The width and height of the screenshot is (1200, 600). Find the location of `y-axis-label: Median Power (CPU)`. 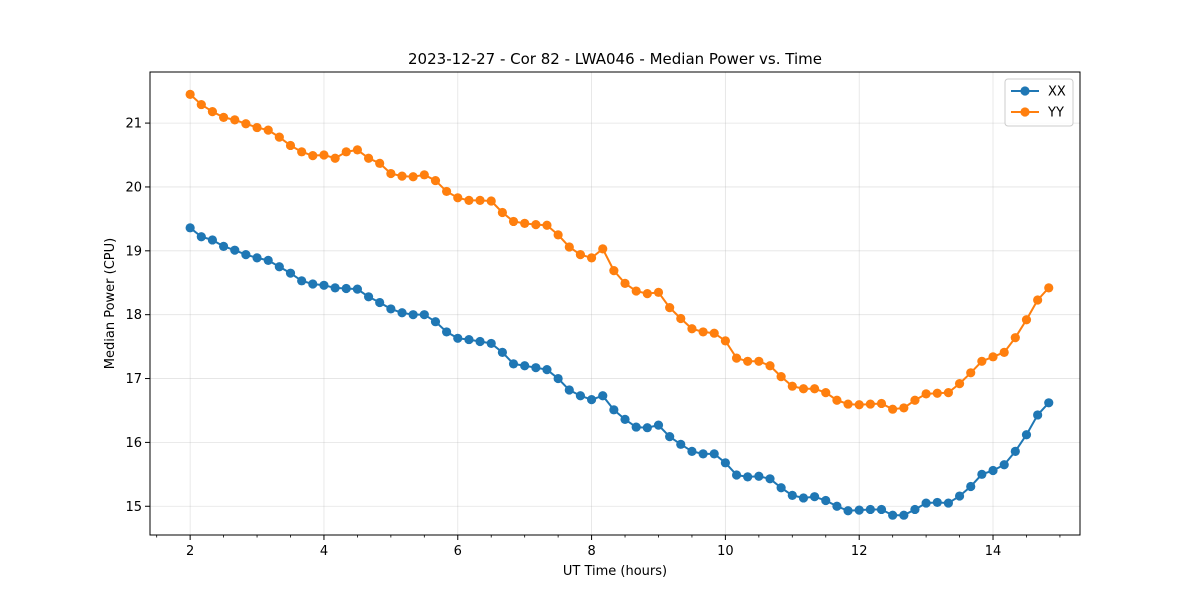

y-axis-label: Median Power (CPU) is located at coordinates (110, 303).